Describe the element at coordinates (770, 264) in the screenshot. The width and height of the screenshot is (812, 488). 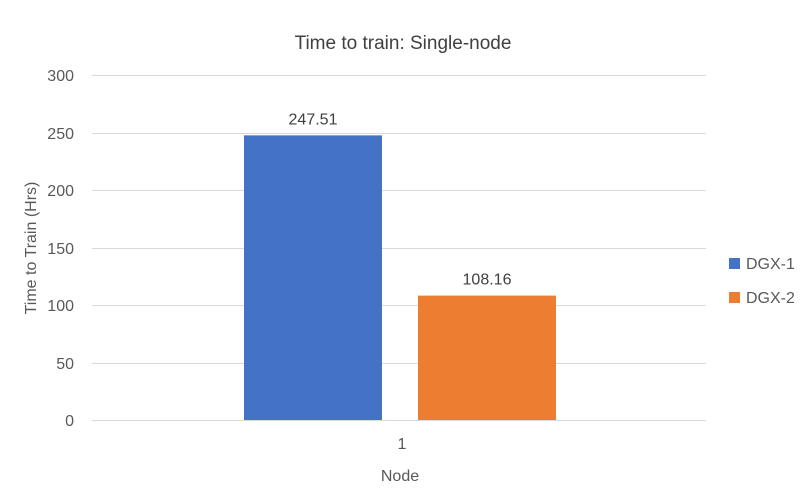
I see `legend-label-dgx-1: DGX-1` at that location.